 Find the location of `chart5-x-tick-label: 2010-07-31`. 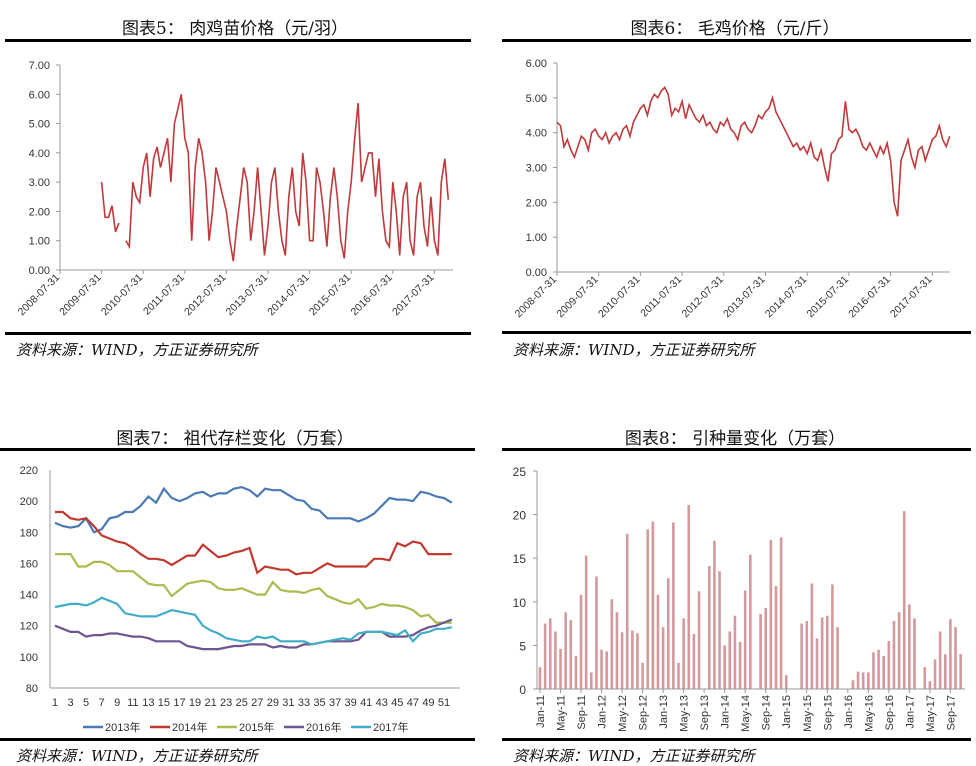

chart5-x-tick-label: 2010-07-31 is located at coordinates (122, 295).